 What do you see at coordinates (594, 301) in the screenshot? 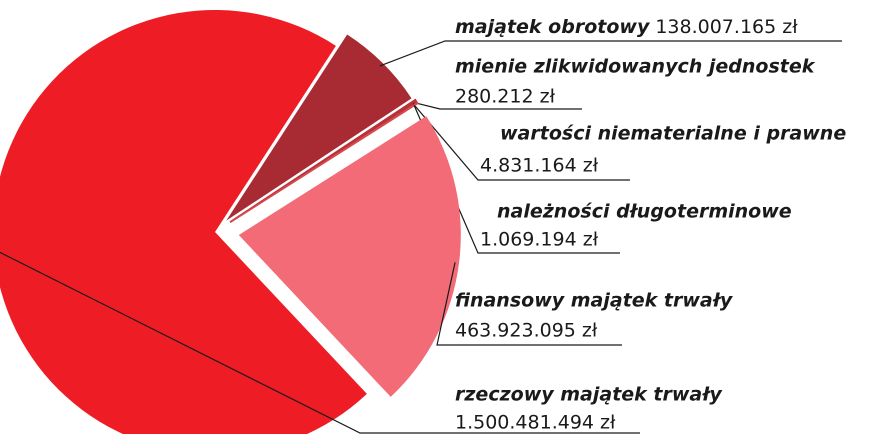
I see `slice-name: finansowy majątek trwały` at bounding box center [594, 301].